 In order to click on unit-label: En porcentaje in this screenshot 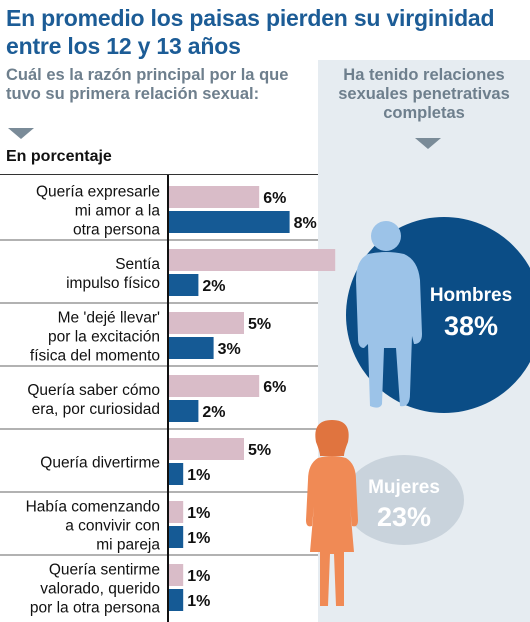, I will do `click(59, 156)`.